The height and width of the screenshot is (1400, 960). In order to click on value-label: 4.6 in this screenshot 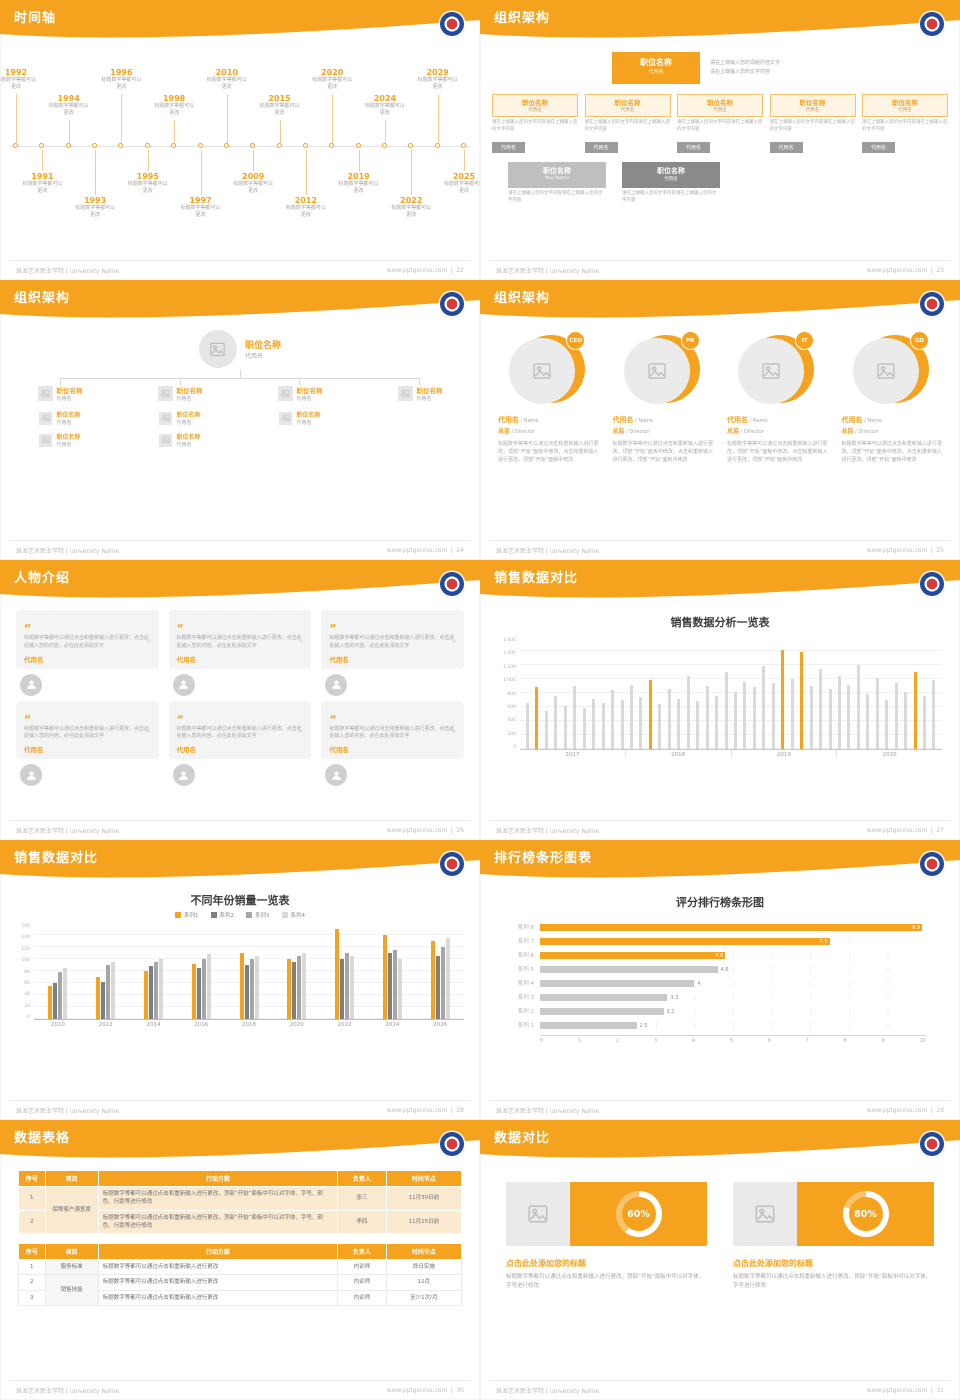, I will do `click(724, 969)`.